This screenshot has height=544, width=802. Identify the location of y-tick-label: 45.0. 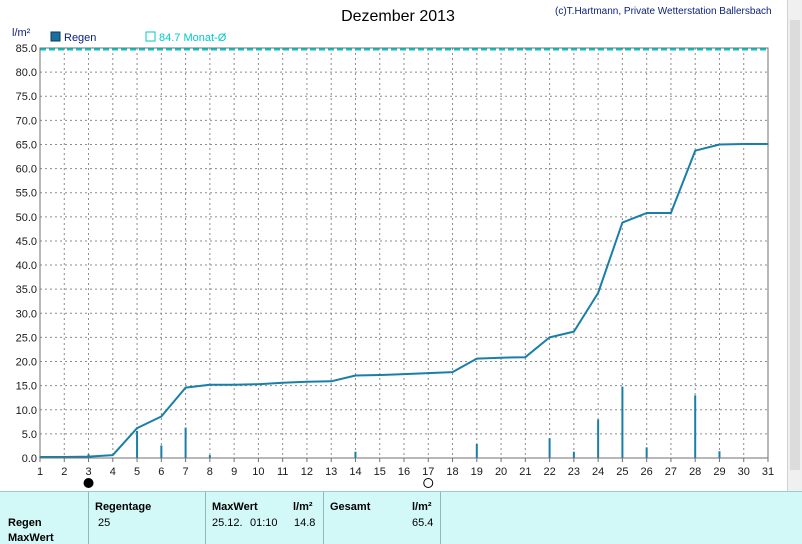
(26, 242).